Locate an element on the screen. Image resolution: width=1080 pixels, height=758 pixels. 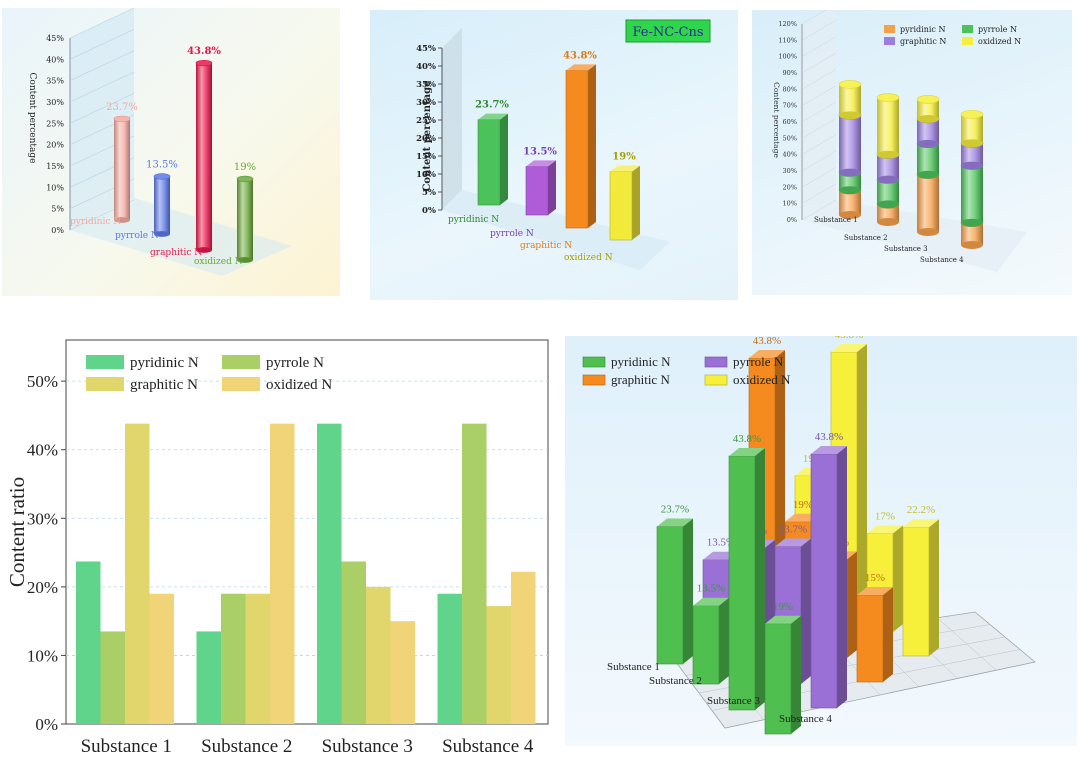
legend-label: graphitic N is located at coordinates (164, 385).